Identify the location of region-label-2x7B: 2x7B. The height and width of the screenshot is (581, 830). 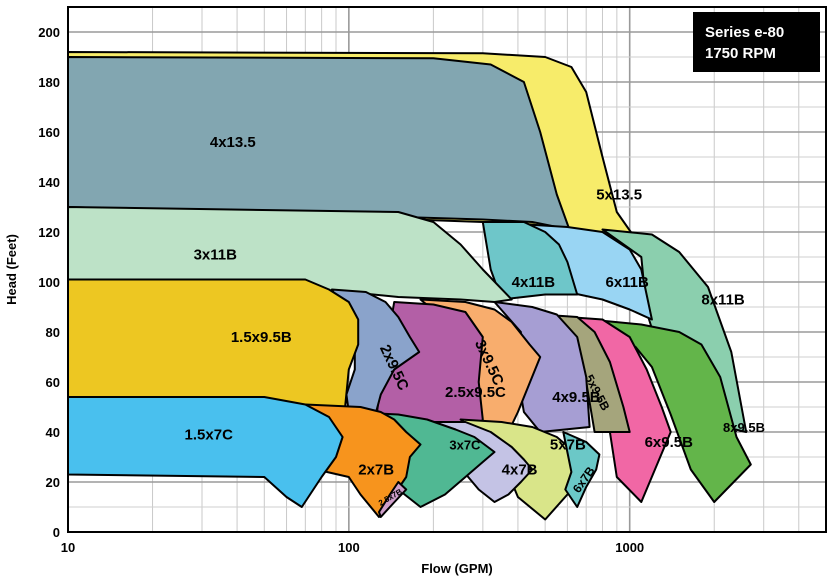
(376, 470).